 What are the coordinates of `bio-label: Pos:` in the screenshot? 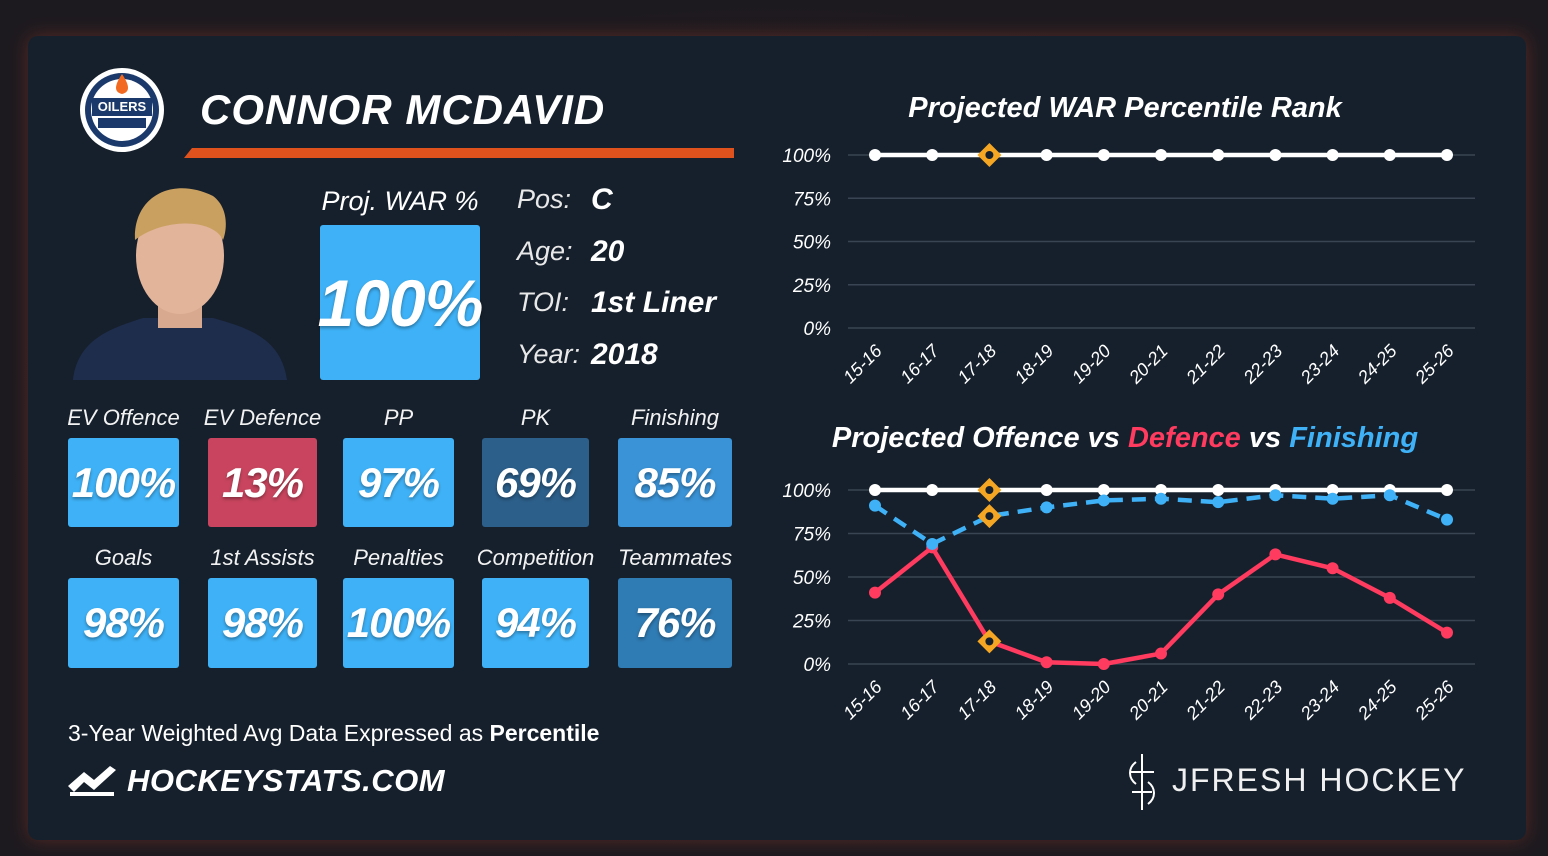 It's located at (544, 199).